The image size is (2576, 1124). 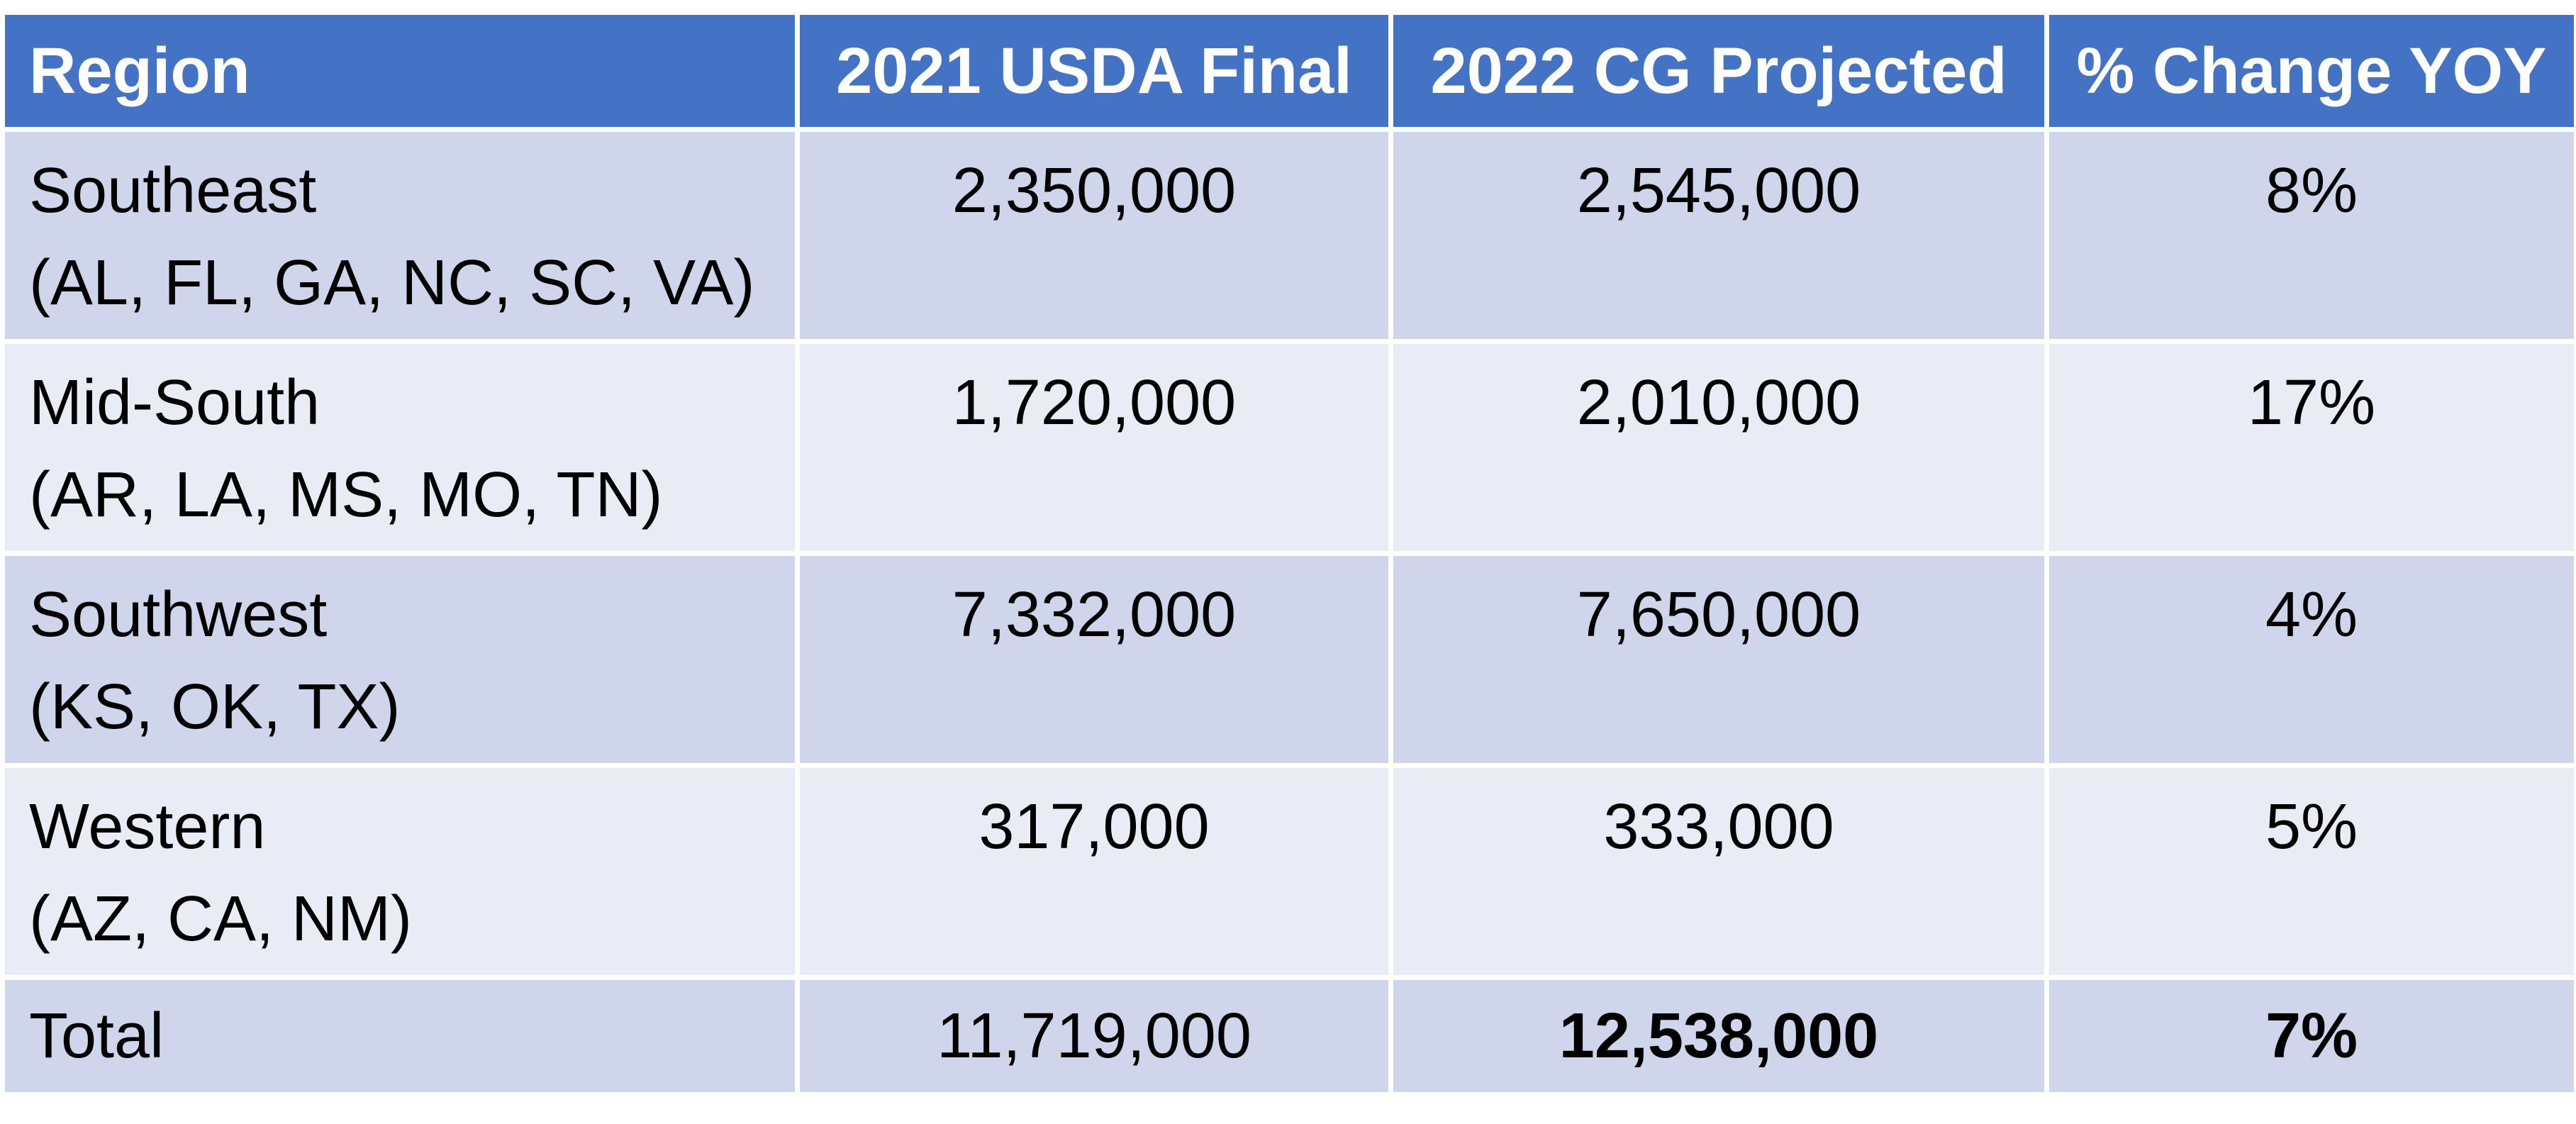 What do you see at coordinates (392, 282) in the screenshot?
I see `region-states: (AL, FL, GA, NC, SC, VA)` at bounding box center [392, 282].